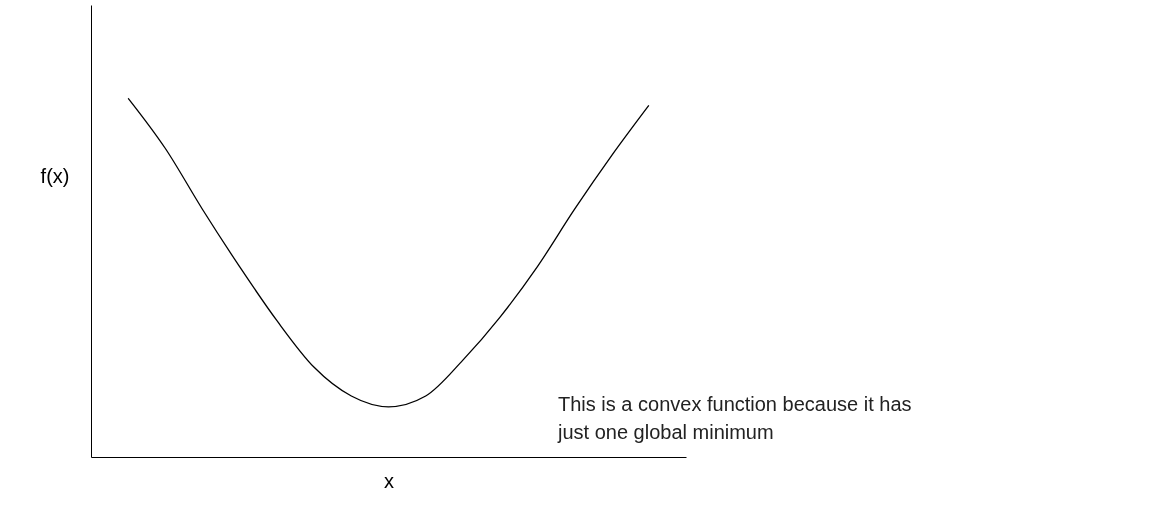  What do you see at coordinates (389, 480) in the screenshot?
I see `x-axis-title: x` at bounding box center [389, 480].